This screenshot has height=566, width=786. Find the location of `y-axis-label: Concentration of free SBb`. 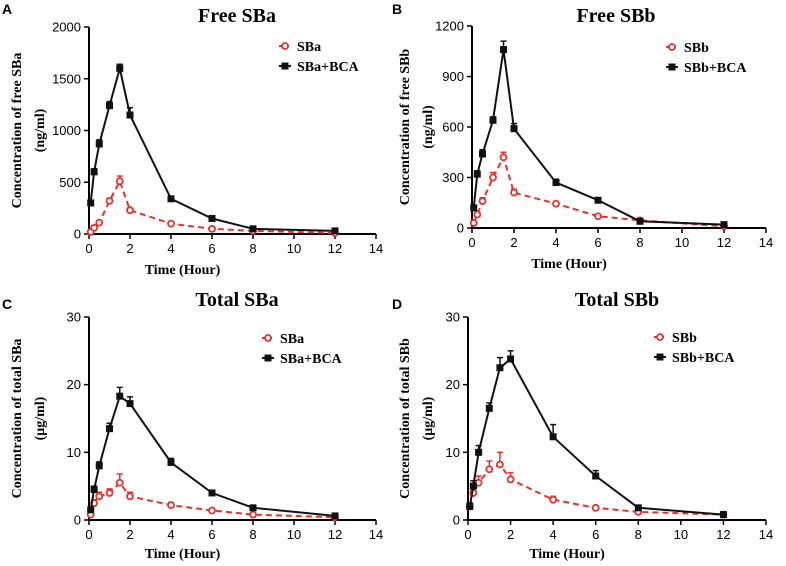

y-axis-label: Concentration of free SBb is located at coordinates (405, 127).